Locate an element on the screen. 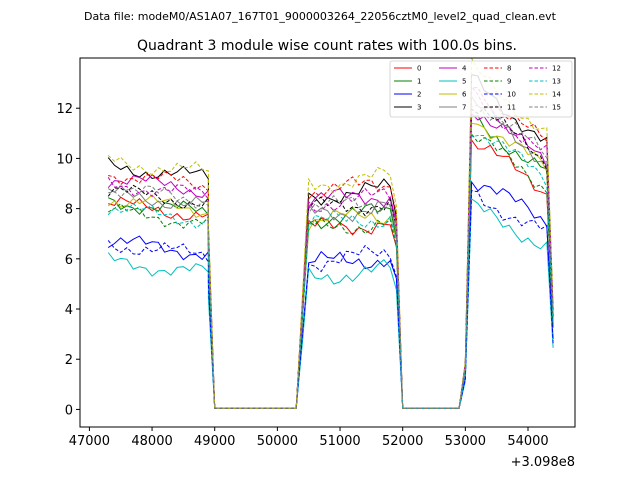 The height and width of the screenshot is (480, 640). legend-label: 11 is located at coordinates (511, 108).